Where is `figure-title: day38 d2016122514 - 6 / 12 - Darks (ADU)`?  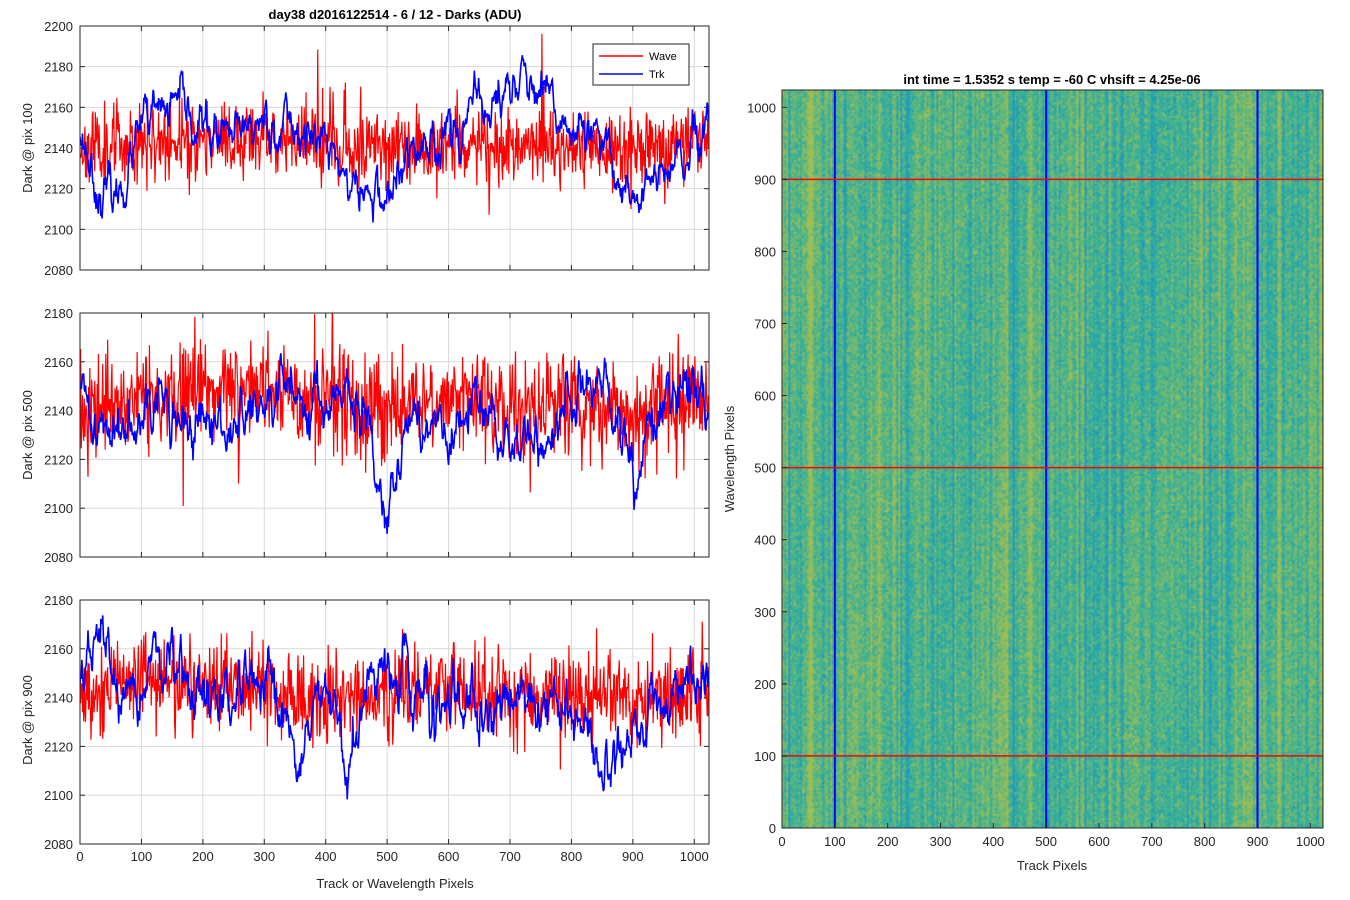 figure-title: day38 d2016122514 - 6 / 12 - Darks (ADU) is located at coordinates (395, 14).